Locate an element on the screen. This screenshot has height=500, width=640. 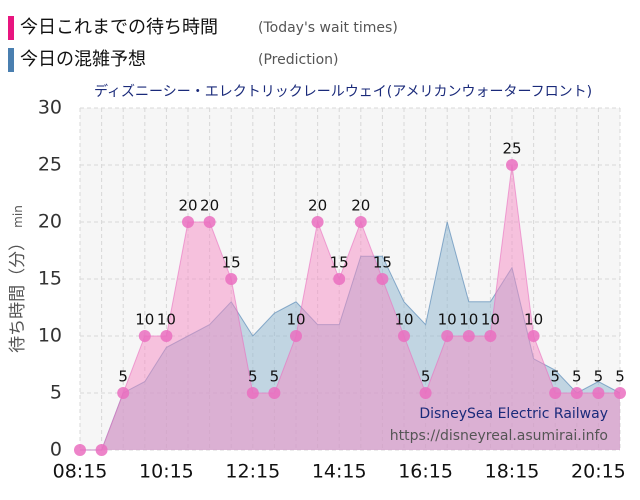
y-axis-label: 待ち時間（分） min is located at coordinates (18, 279).